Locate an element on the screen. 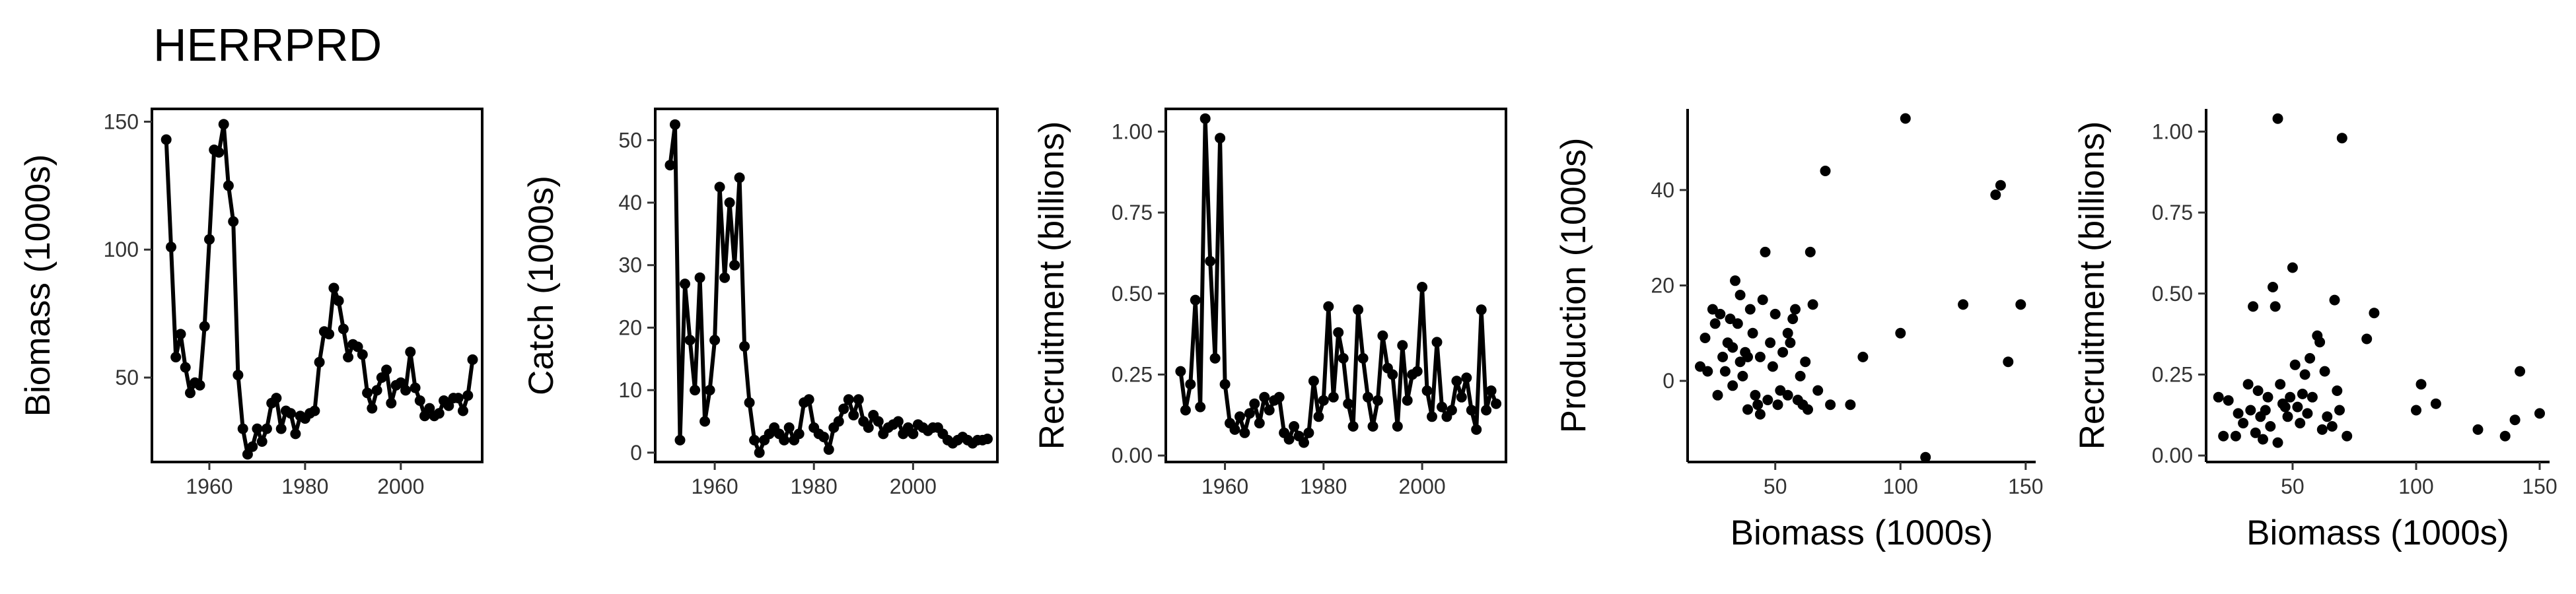  series-line is located at coordinates (1338, 280).